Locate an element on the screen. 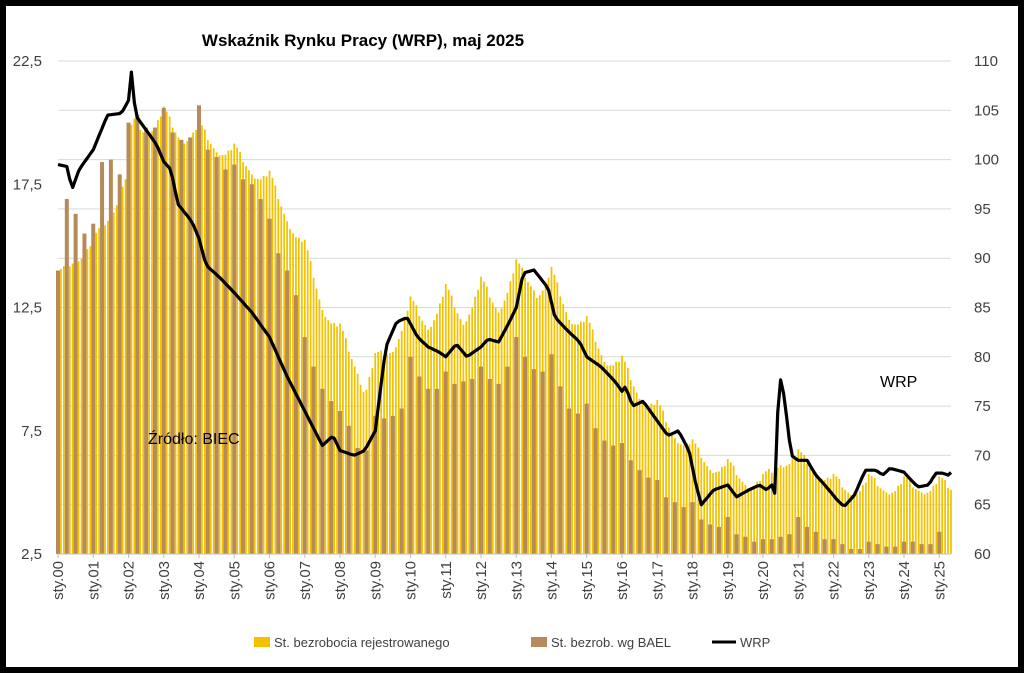 The image size is (1024, 673). y-left-tick-label: 12,5 is located at coordinates (27, 308).